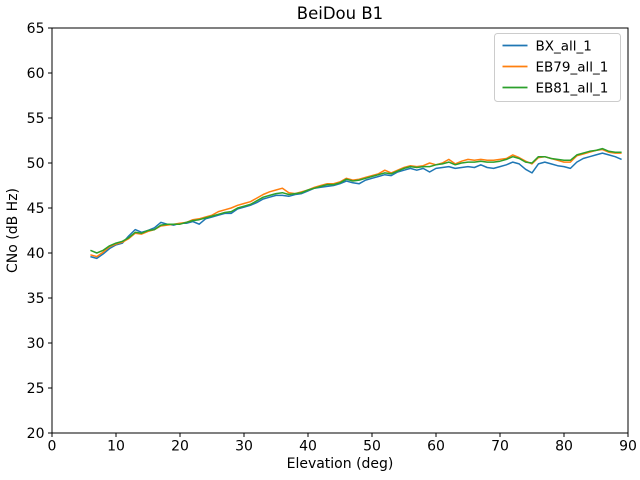 The height and width of the screenshot is (480, 640). I want to click on y-tick-label: 40, so click(36, 254).